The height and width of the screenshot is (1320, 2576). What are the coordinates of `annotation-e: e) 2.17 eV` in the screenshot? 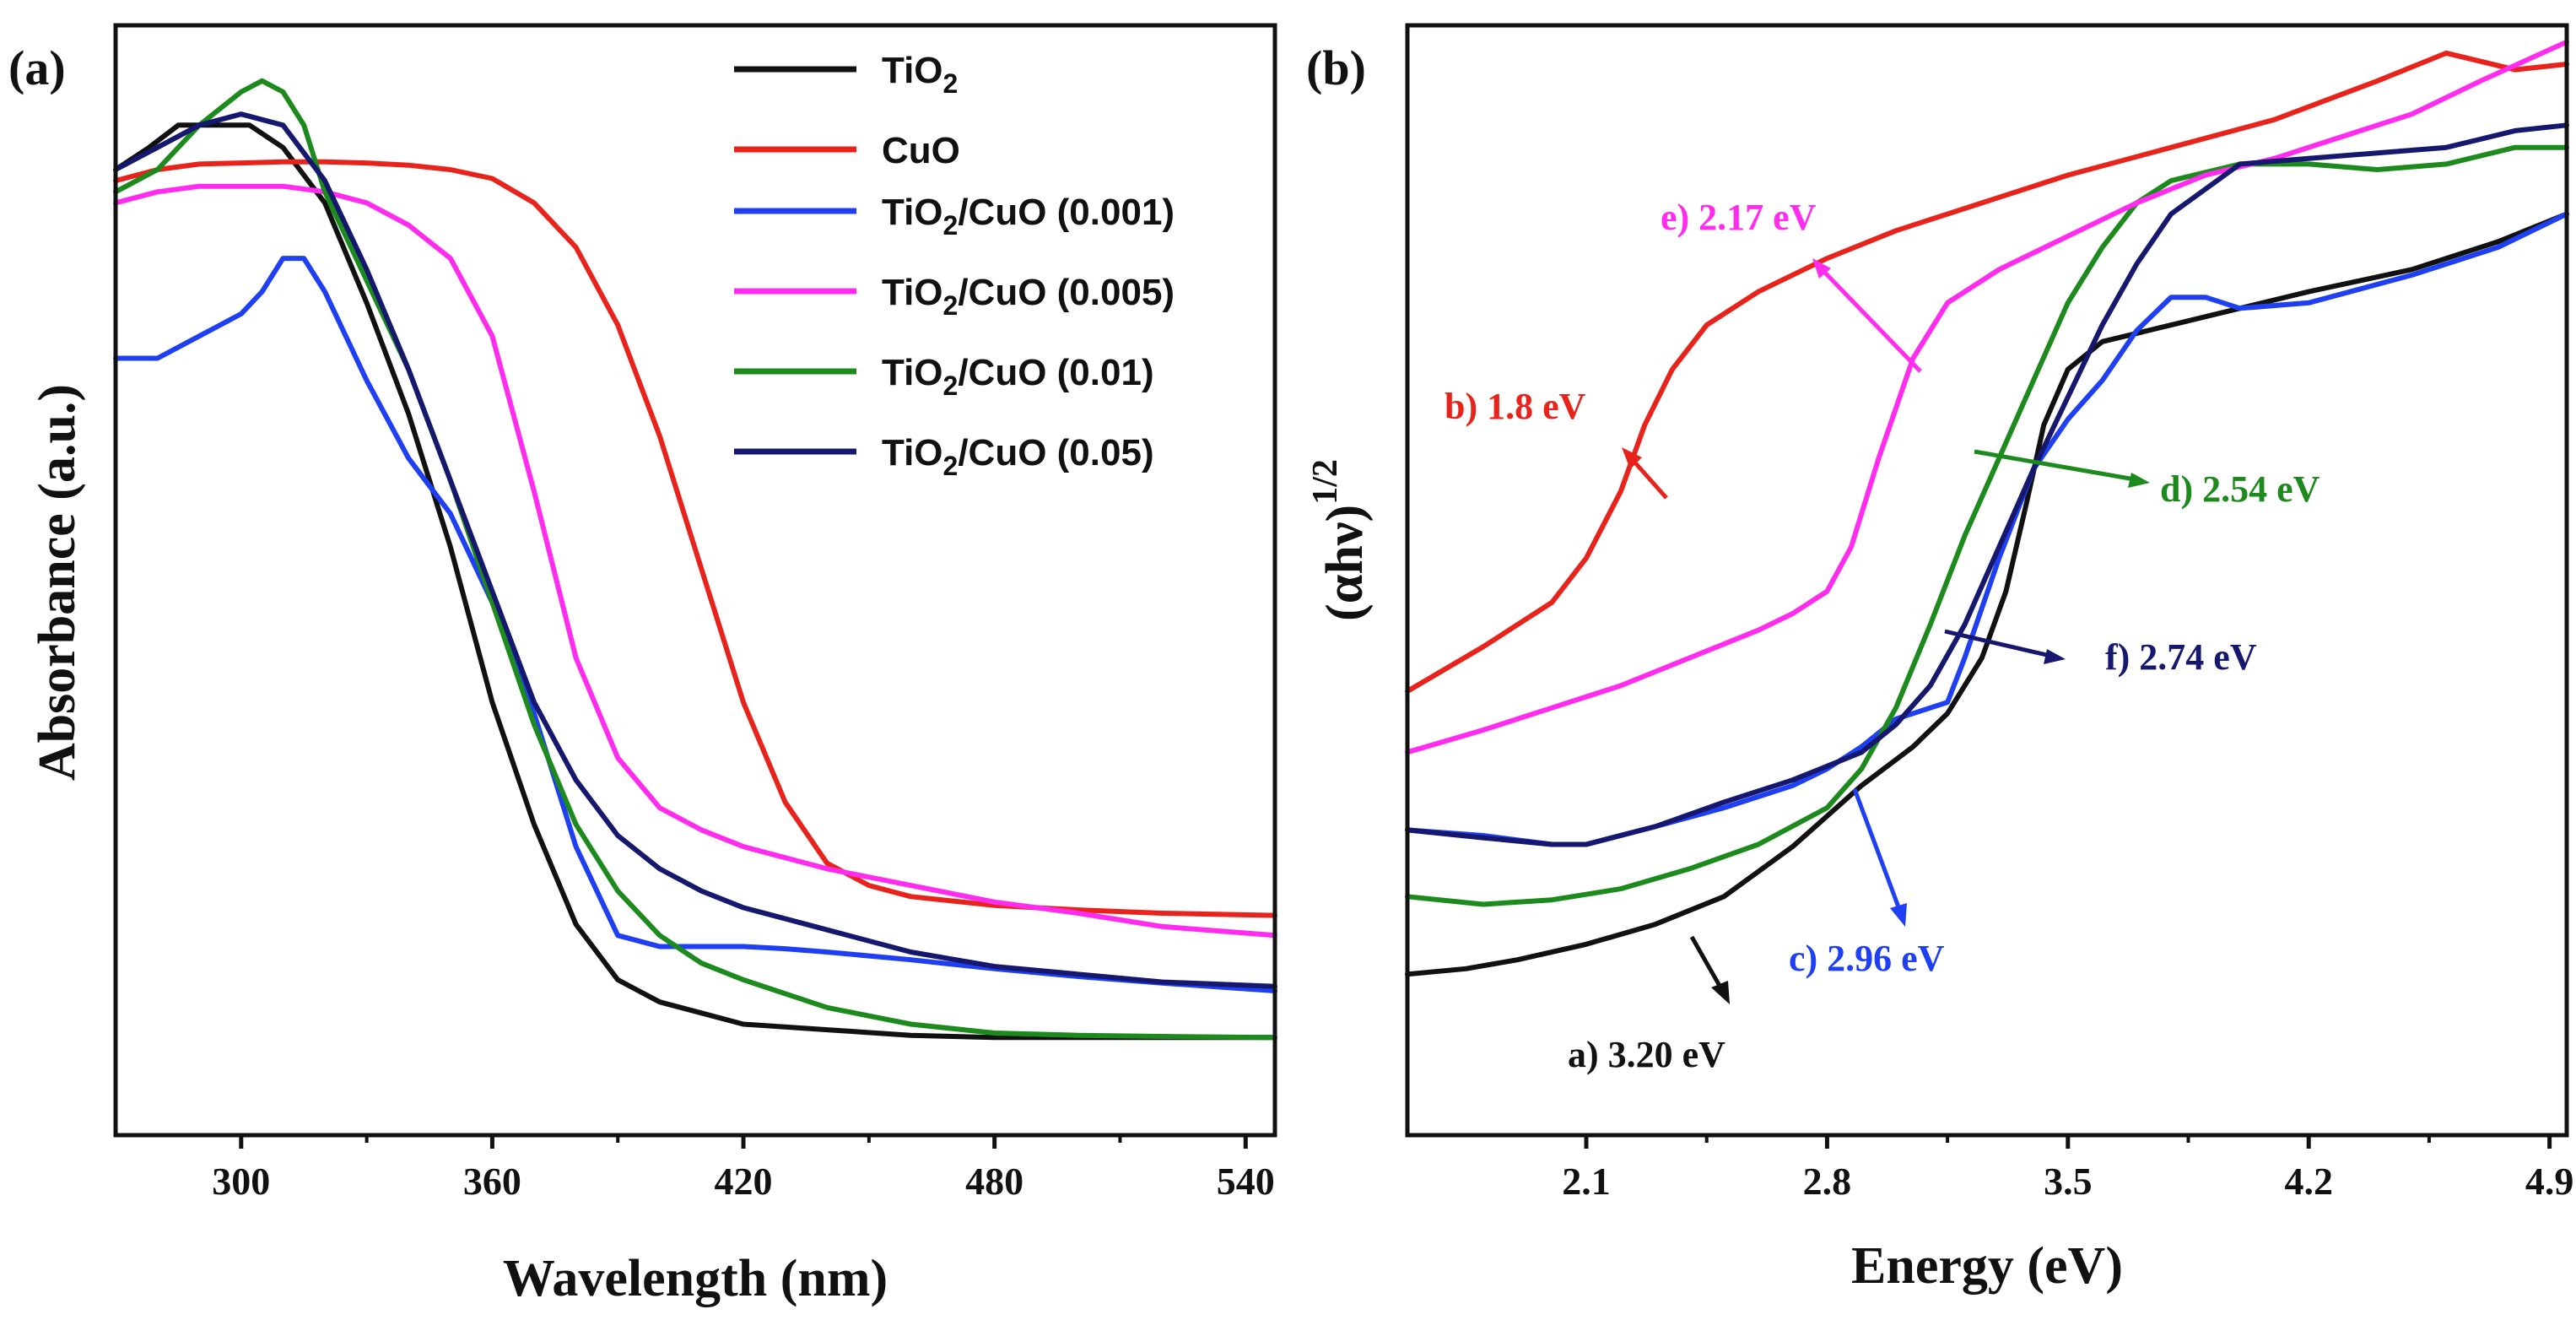 It's located at (1791, 285).